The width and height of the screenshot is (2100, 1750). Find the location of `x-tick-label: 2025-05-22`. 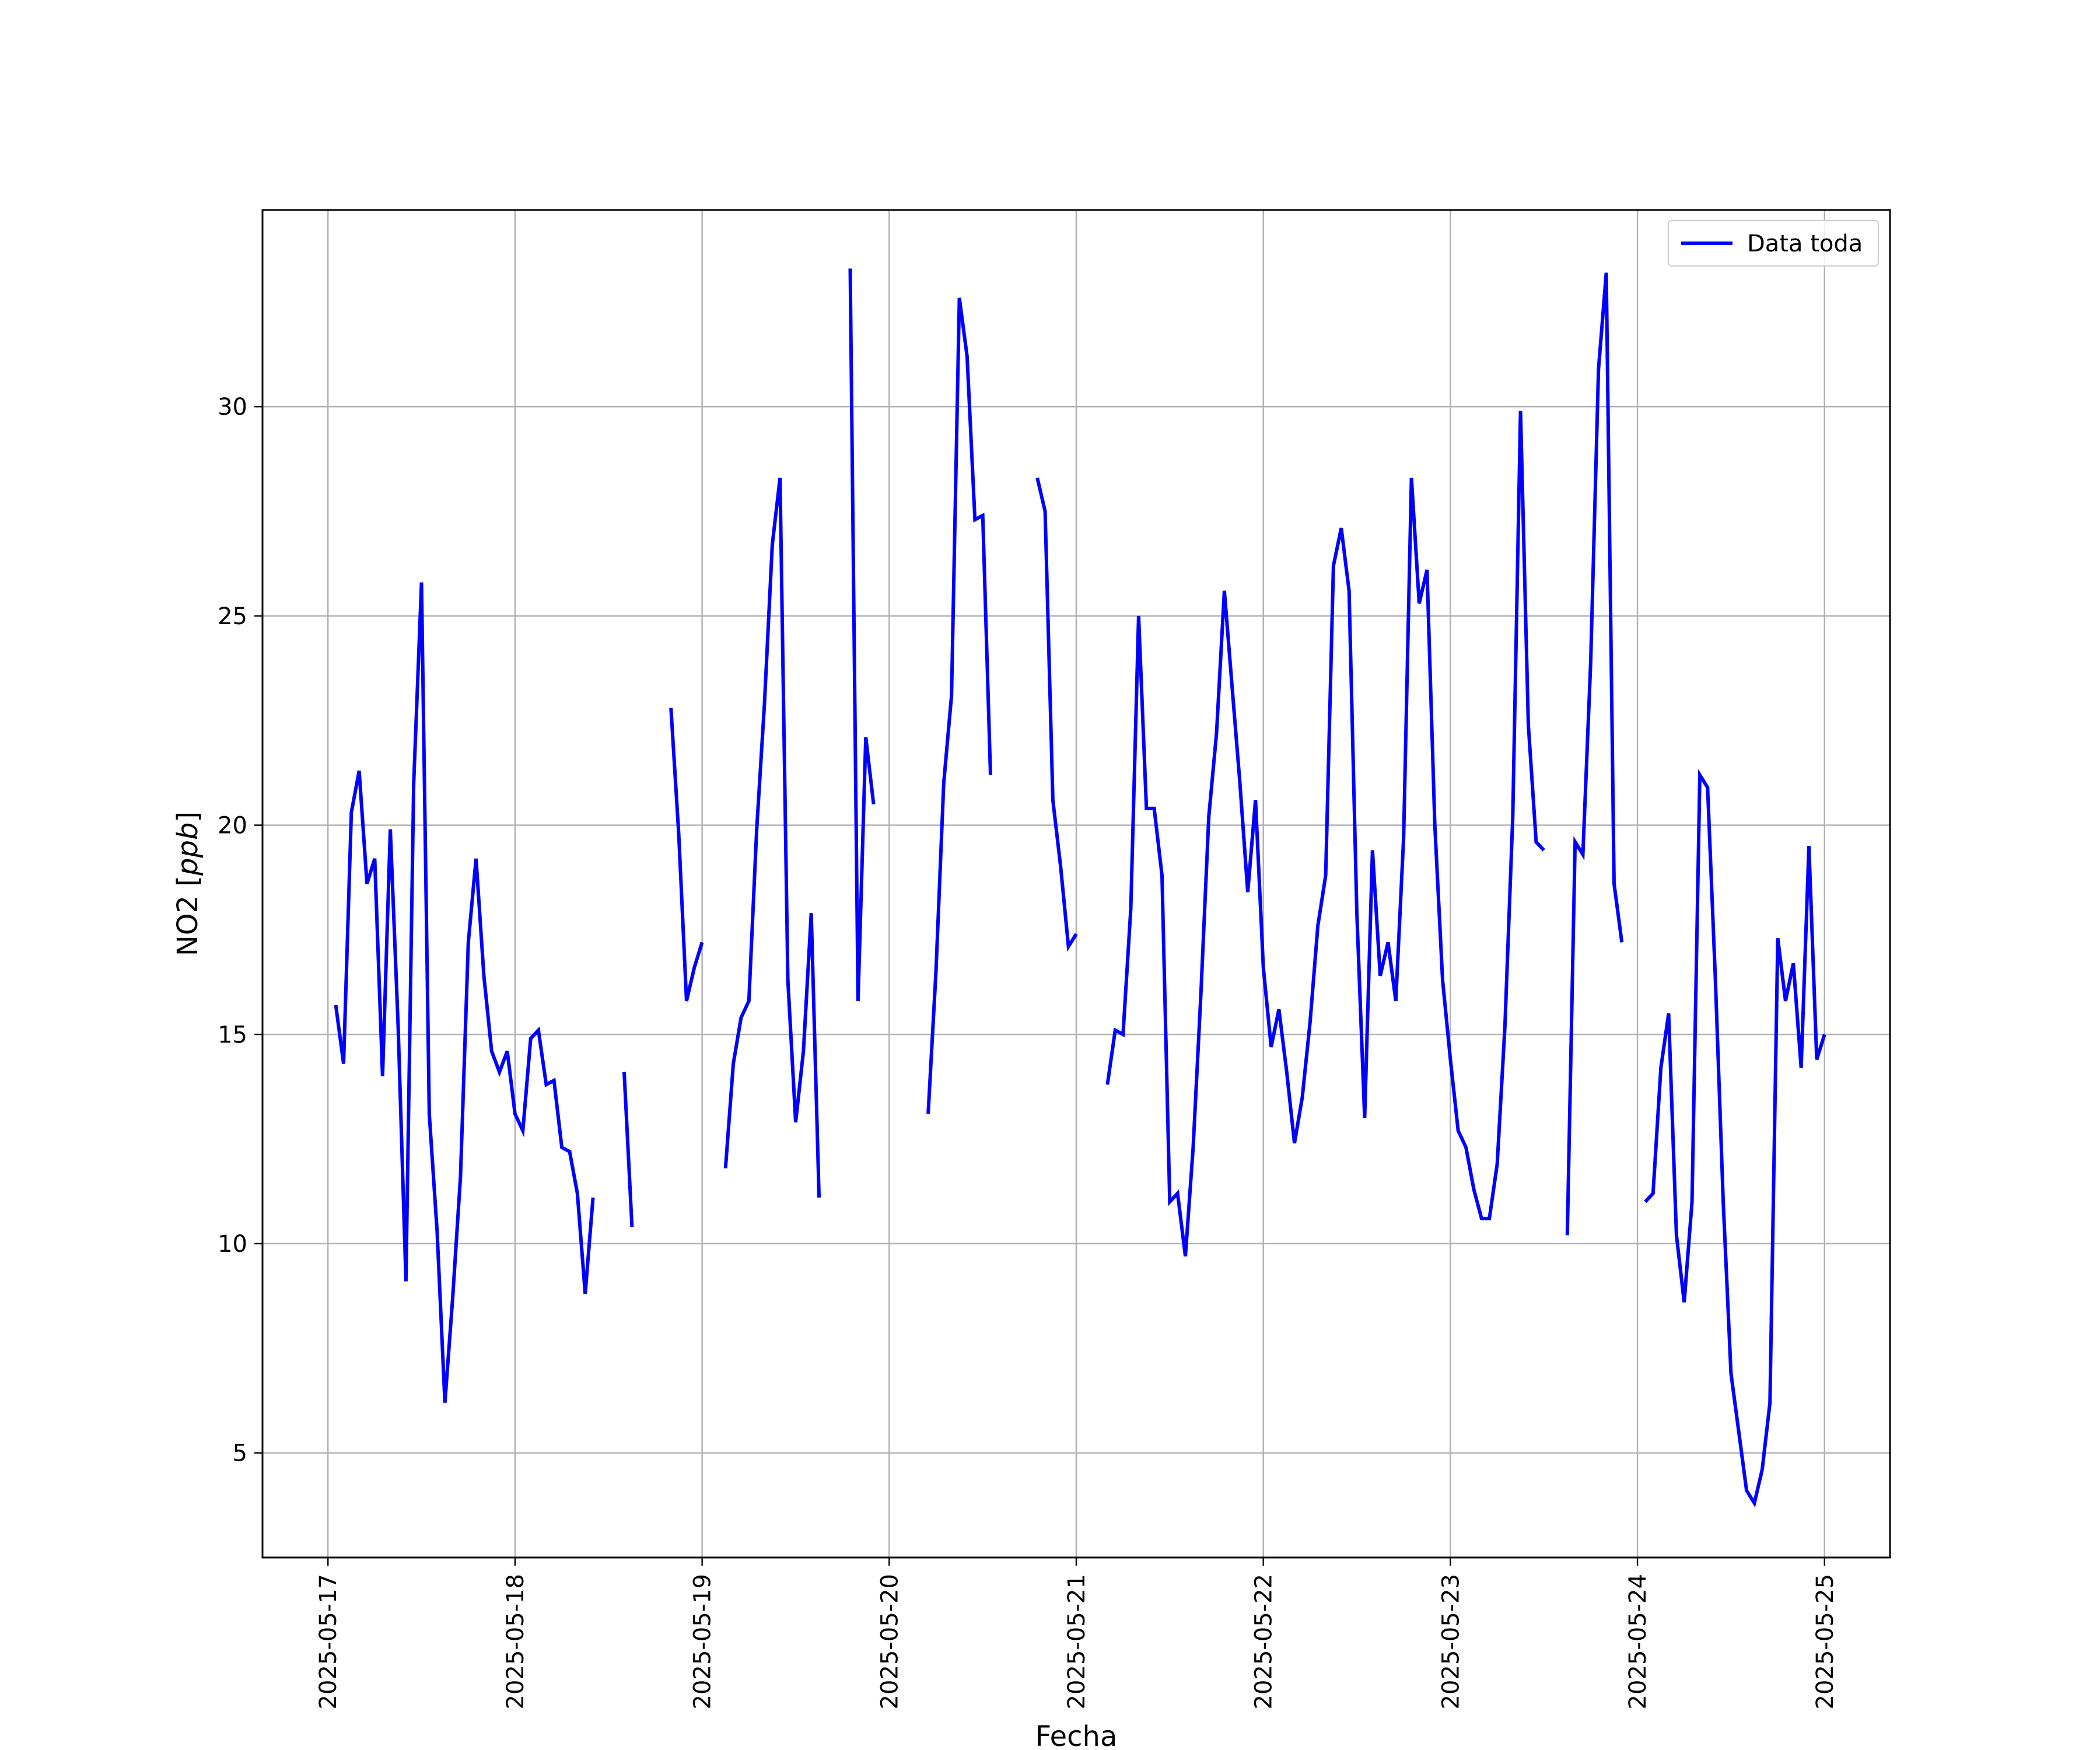

x-tick-label: 2025-05-22 is located at coordinates (1265, 1641).